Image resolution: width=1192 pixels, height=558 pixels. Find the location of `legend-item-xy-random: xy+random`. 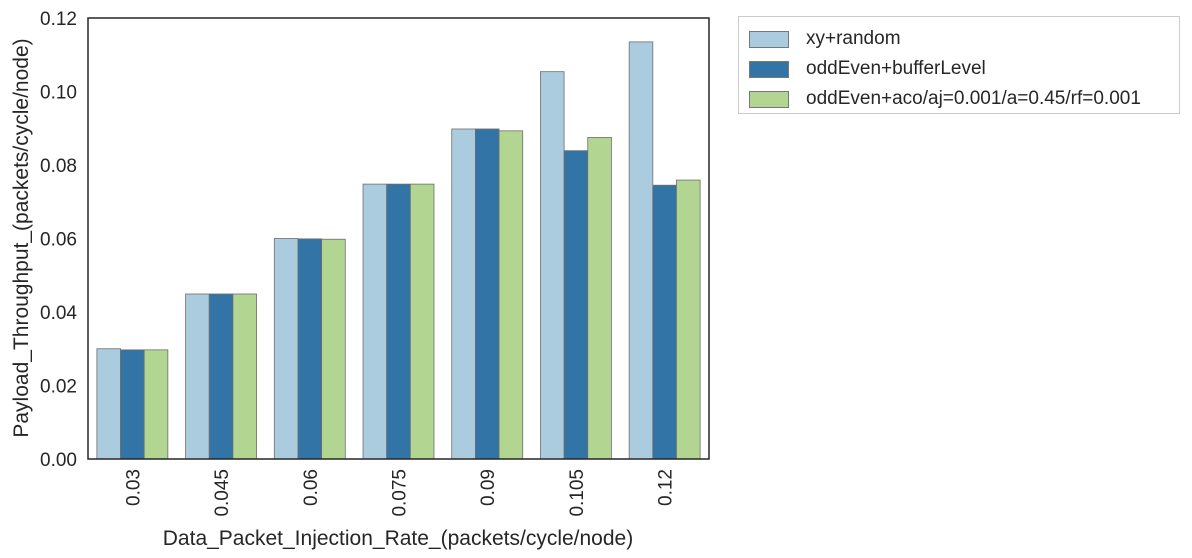

legend-item-xy-random: xy+random is located at coordinates (825, 39).